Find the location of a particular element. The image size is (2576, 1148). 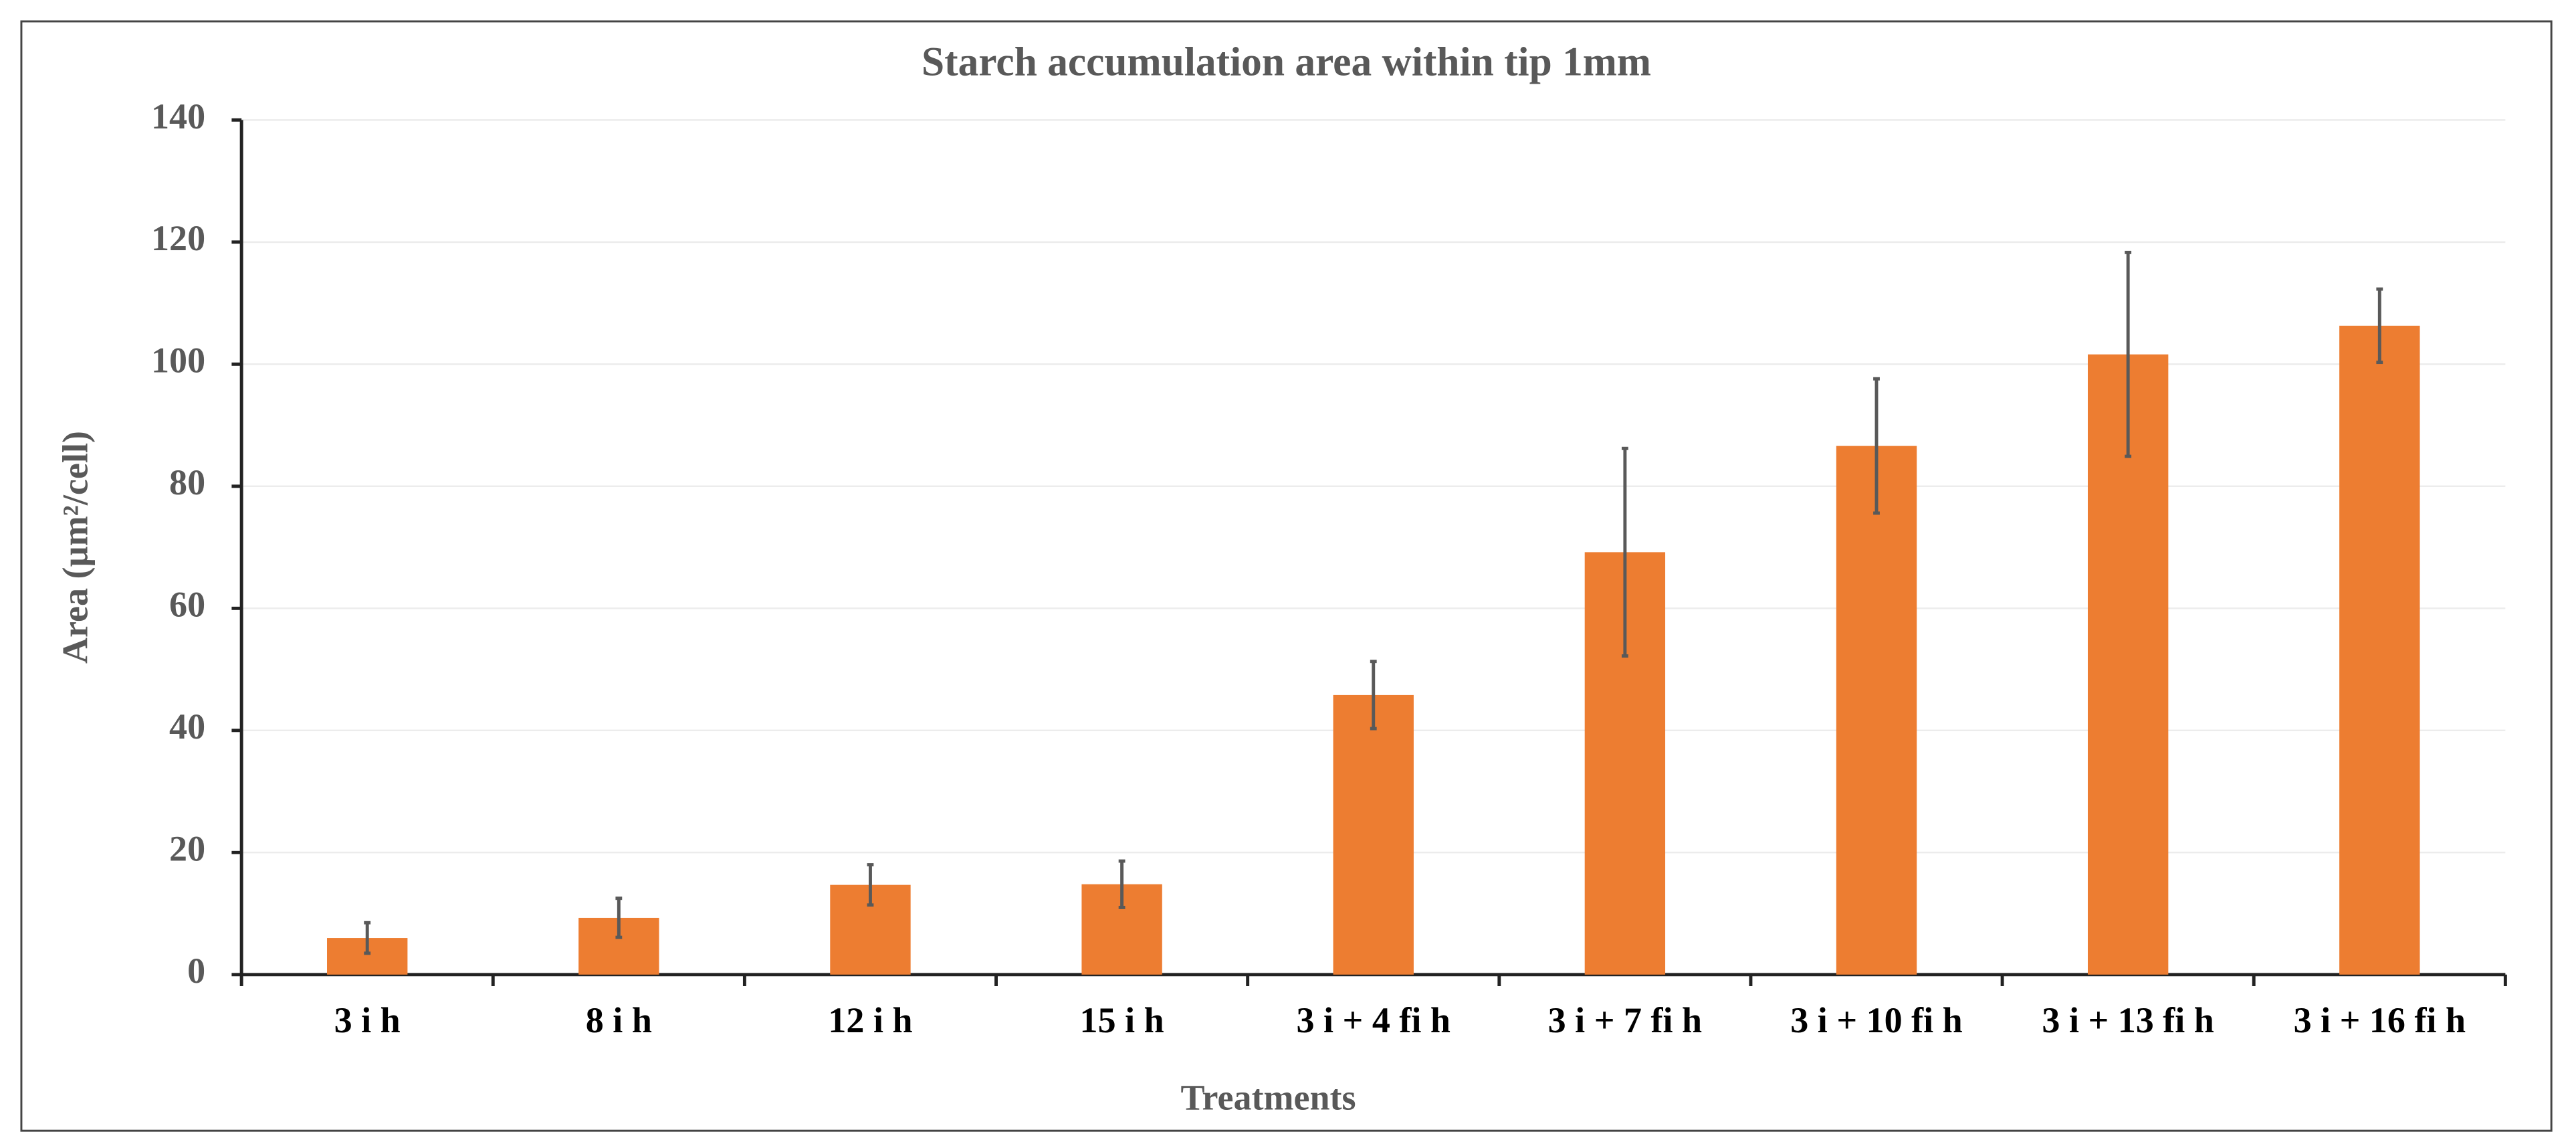

y-tick-label: 0 is located at coordinates (196, 971).